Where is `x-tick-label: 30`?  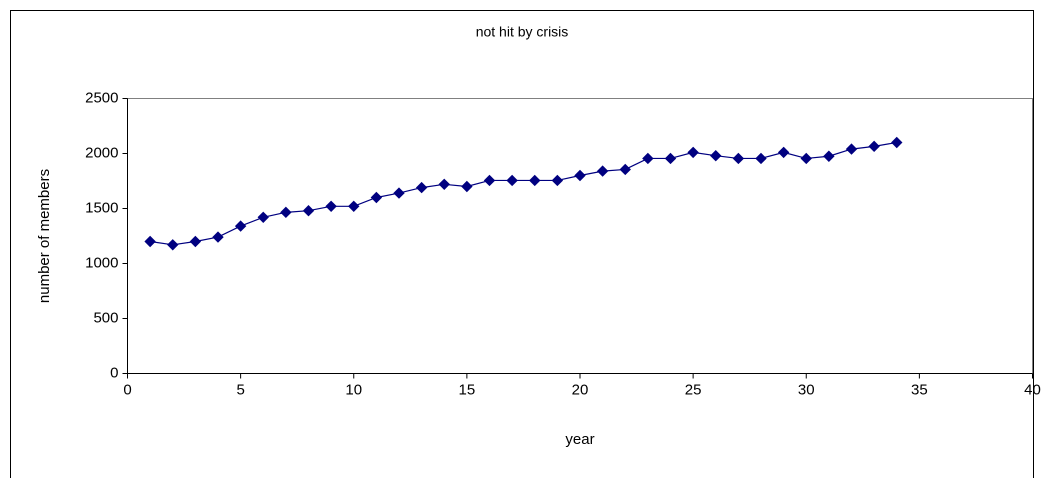 x-tick-label: 30 is located at coordinates (806, 389).